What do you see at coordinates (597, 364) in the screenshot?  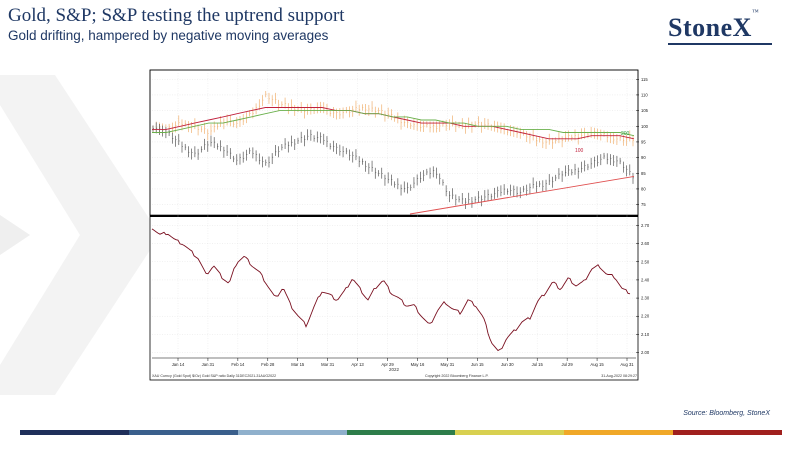 I see `x-tick-label: Aug 15` at bounding box center [597, 364].